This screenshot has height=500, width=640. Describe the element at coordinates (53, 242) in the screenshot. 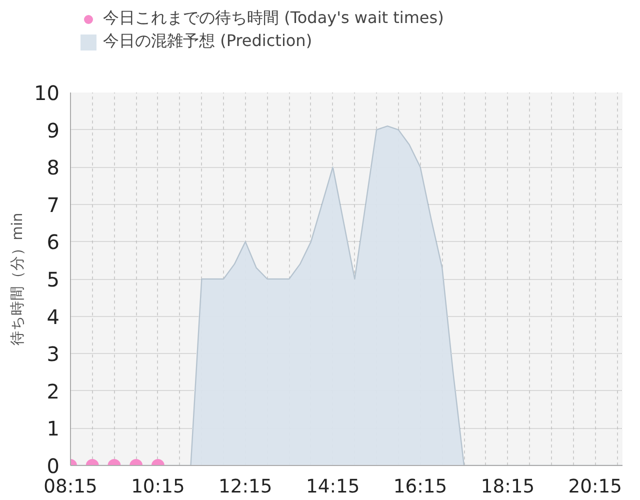

I see `y-tick-label: 6` at that location.